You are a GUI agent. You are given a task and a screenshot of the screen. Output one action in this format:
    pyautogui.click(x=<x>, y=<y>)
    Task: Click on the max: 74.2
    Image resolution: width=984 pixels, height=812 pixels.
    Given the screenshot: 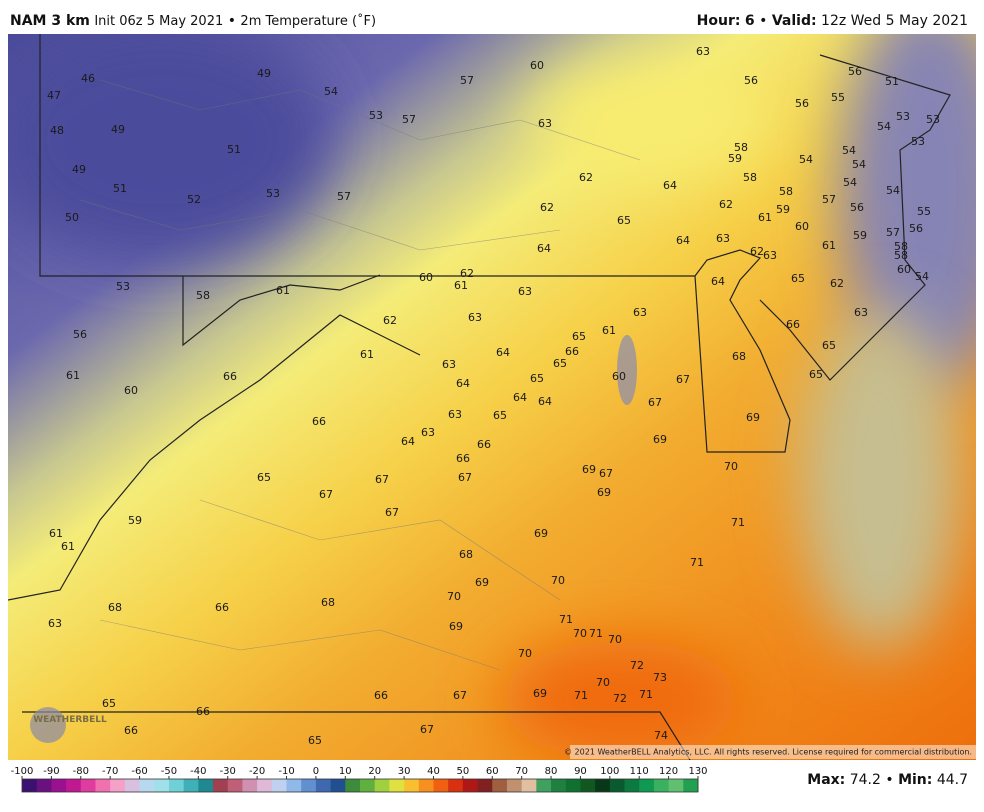 What is the action you would take?
    pyautogui.click(x=865, y=780)
    